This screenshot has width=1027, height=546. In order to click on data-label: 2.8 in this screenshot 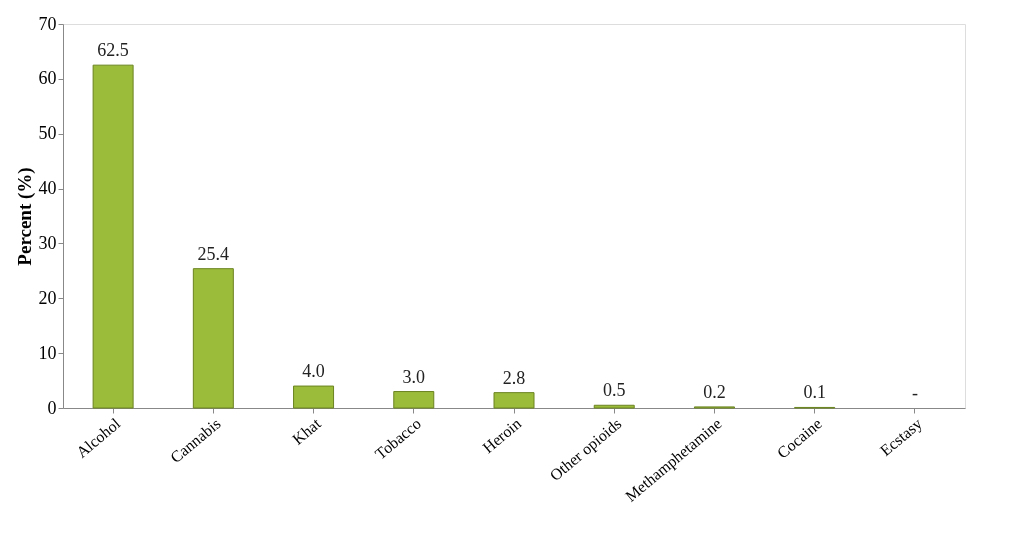, I will do `click(514, 377)`.